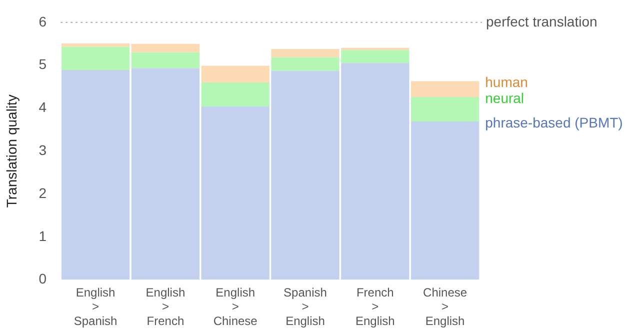 This screenshot has width=640, height=335. What do you see at coordinates (235, 306) in the screenshot?
I see `x-tick-label: English > Chinese` at bounding box center [235, 306].